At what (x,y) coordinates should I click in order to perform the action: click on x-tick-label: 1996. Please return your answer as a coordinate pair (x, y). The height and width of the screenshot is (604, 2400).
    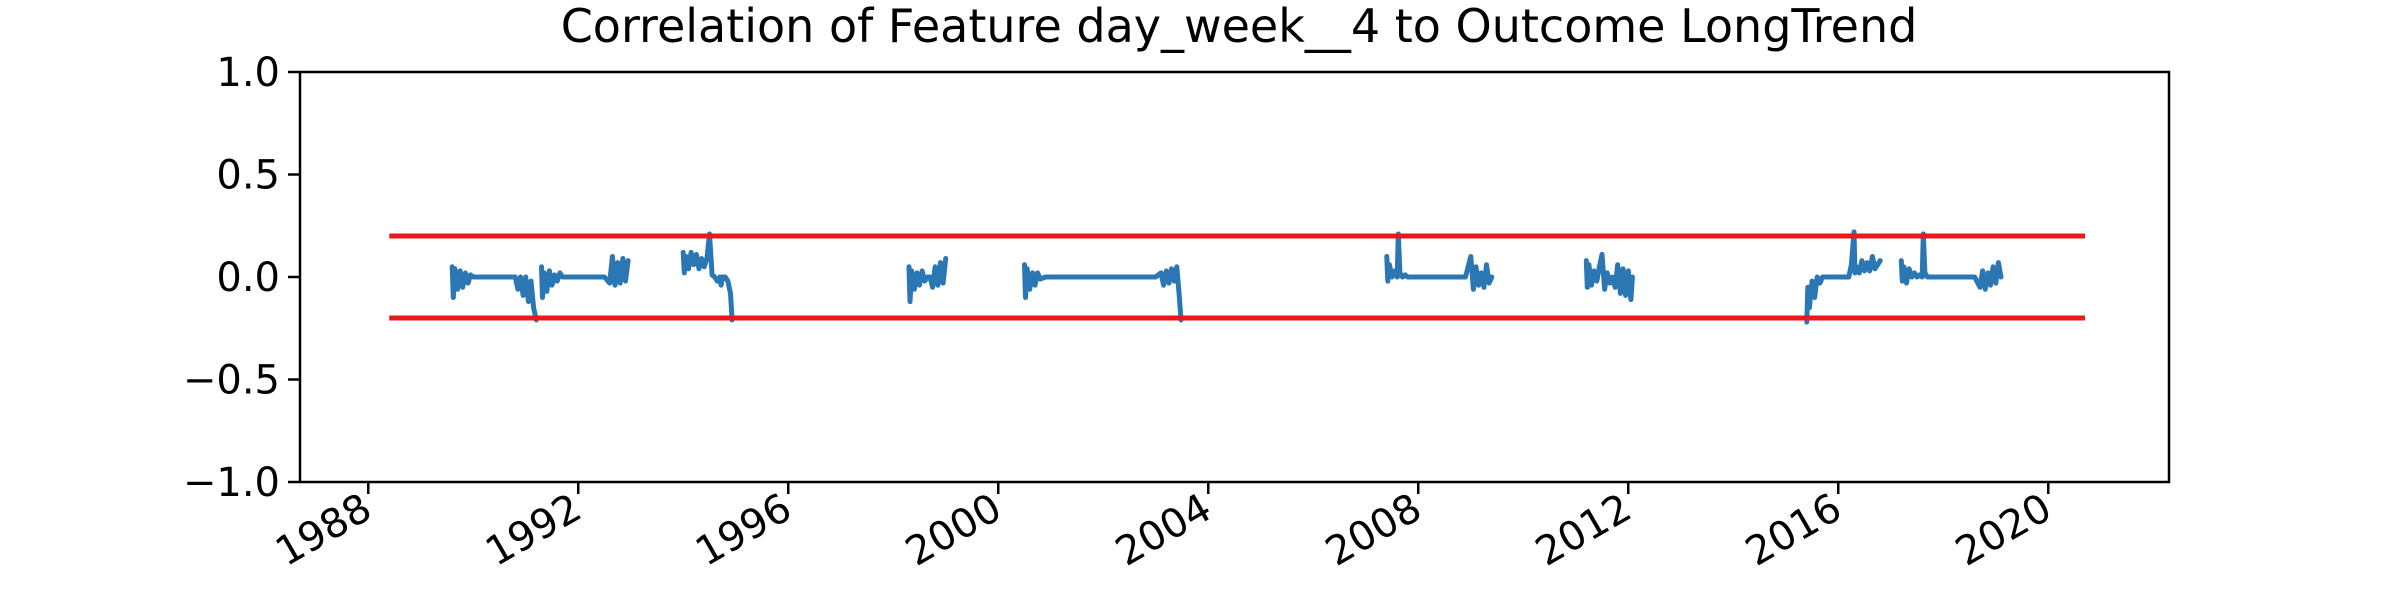
    Looking at the image, I should click on (743, 530).